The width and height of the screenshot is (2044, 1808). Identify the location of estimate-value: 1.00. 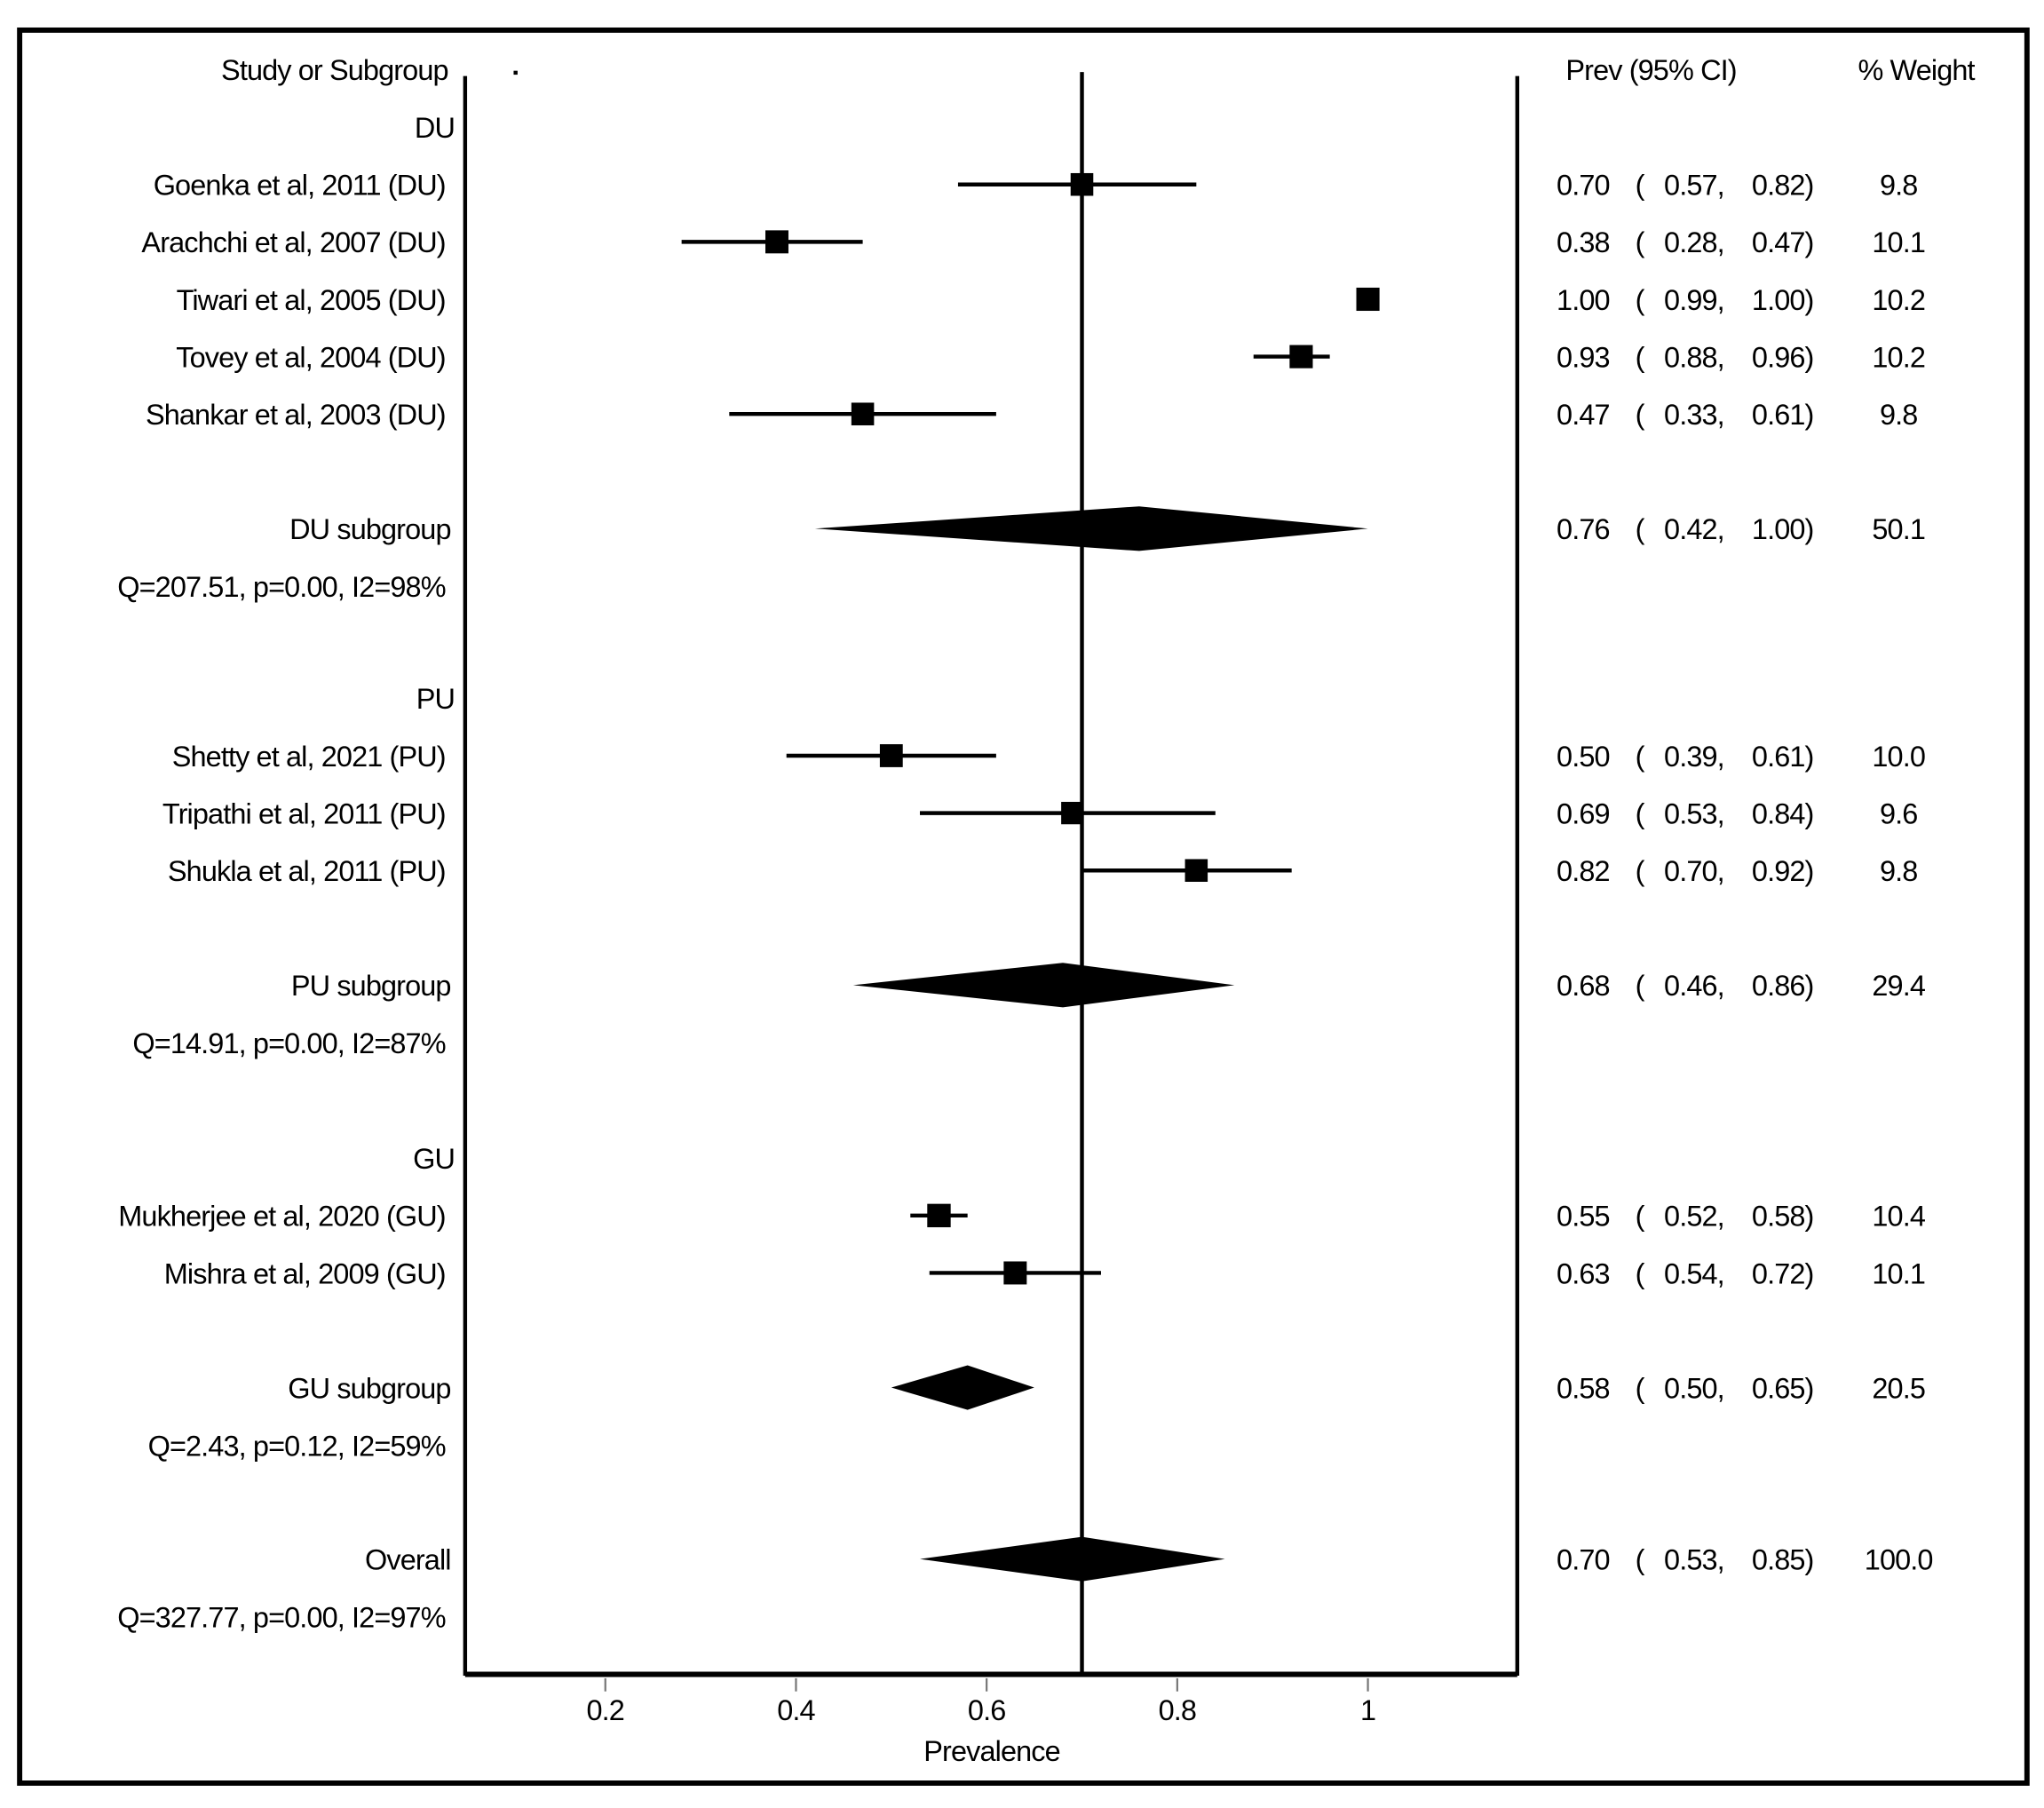
(1583, 300).